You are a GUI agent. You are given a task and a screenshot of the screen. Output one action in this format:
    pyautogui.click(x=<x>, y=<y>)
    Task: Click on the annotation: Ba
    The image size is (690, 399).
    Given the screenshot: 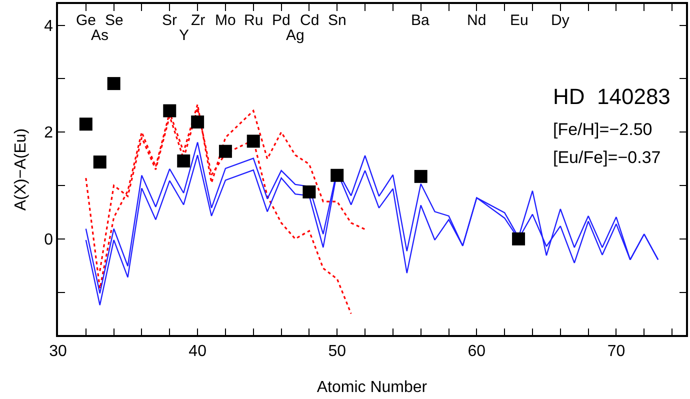 What is the action you would take?
    pyautogui.click(x=420, y=20)
    